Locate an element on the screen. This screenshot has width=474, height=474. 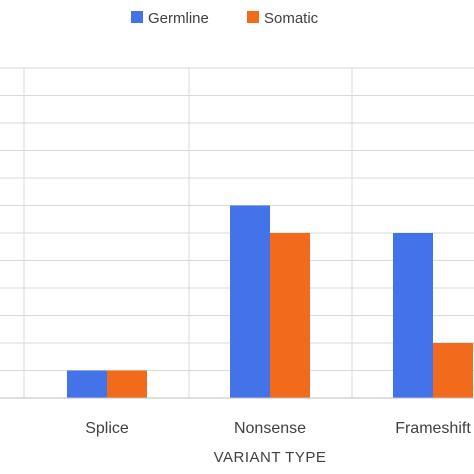
bar-somatic-splice is located at coordinates (127, 384).